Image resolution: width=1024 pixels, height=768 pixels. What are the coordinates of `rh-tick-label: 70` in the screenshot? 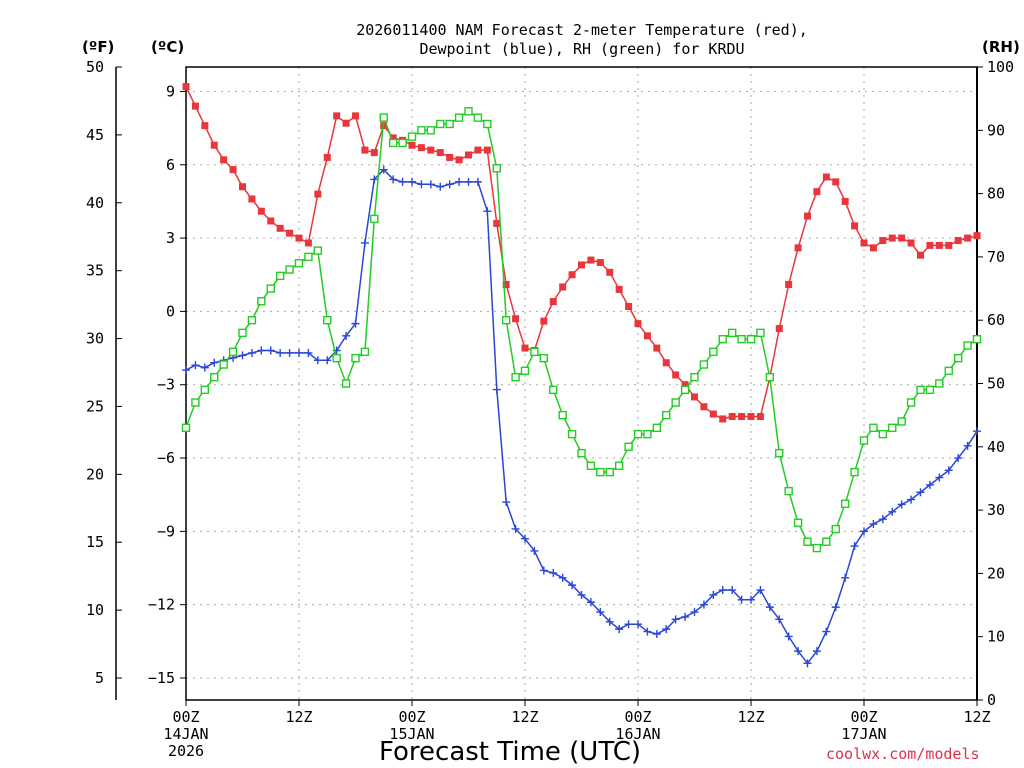 It's located at (996, 257).